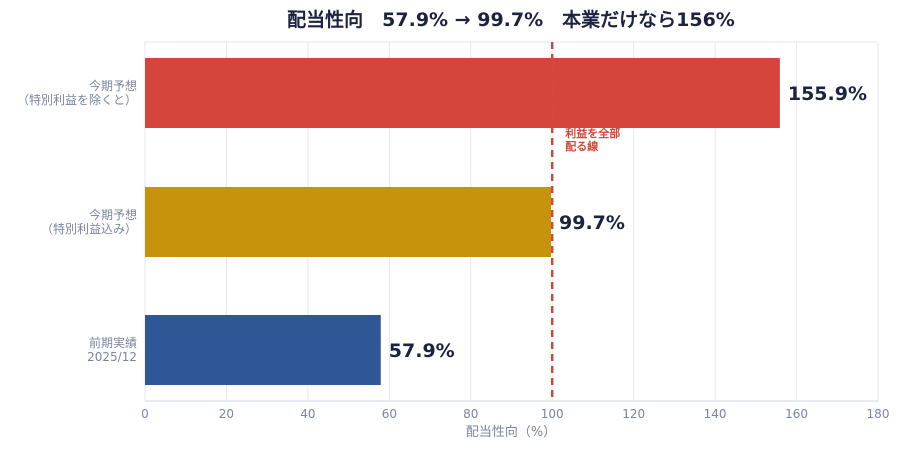  What do you see at coordinates (113, 214) in the screenshot?
I see `category-label-1-line-0: 今期予想` at bounding box center [113, 214].